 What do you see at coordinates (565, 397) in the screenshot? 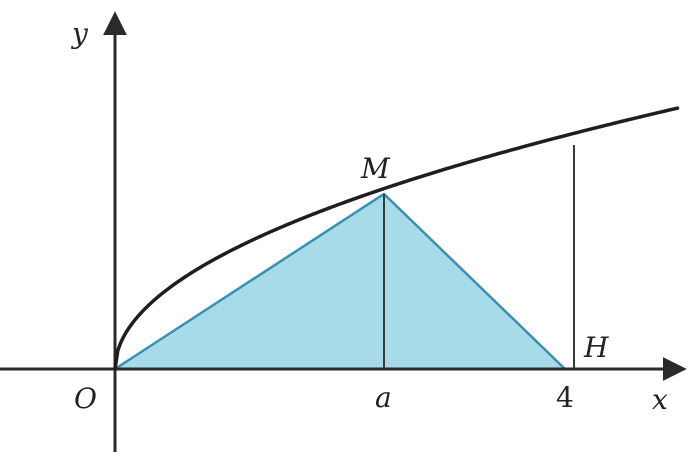
I see `tick-4-label: 4` at bounding box center [565, 397].